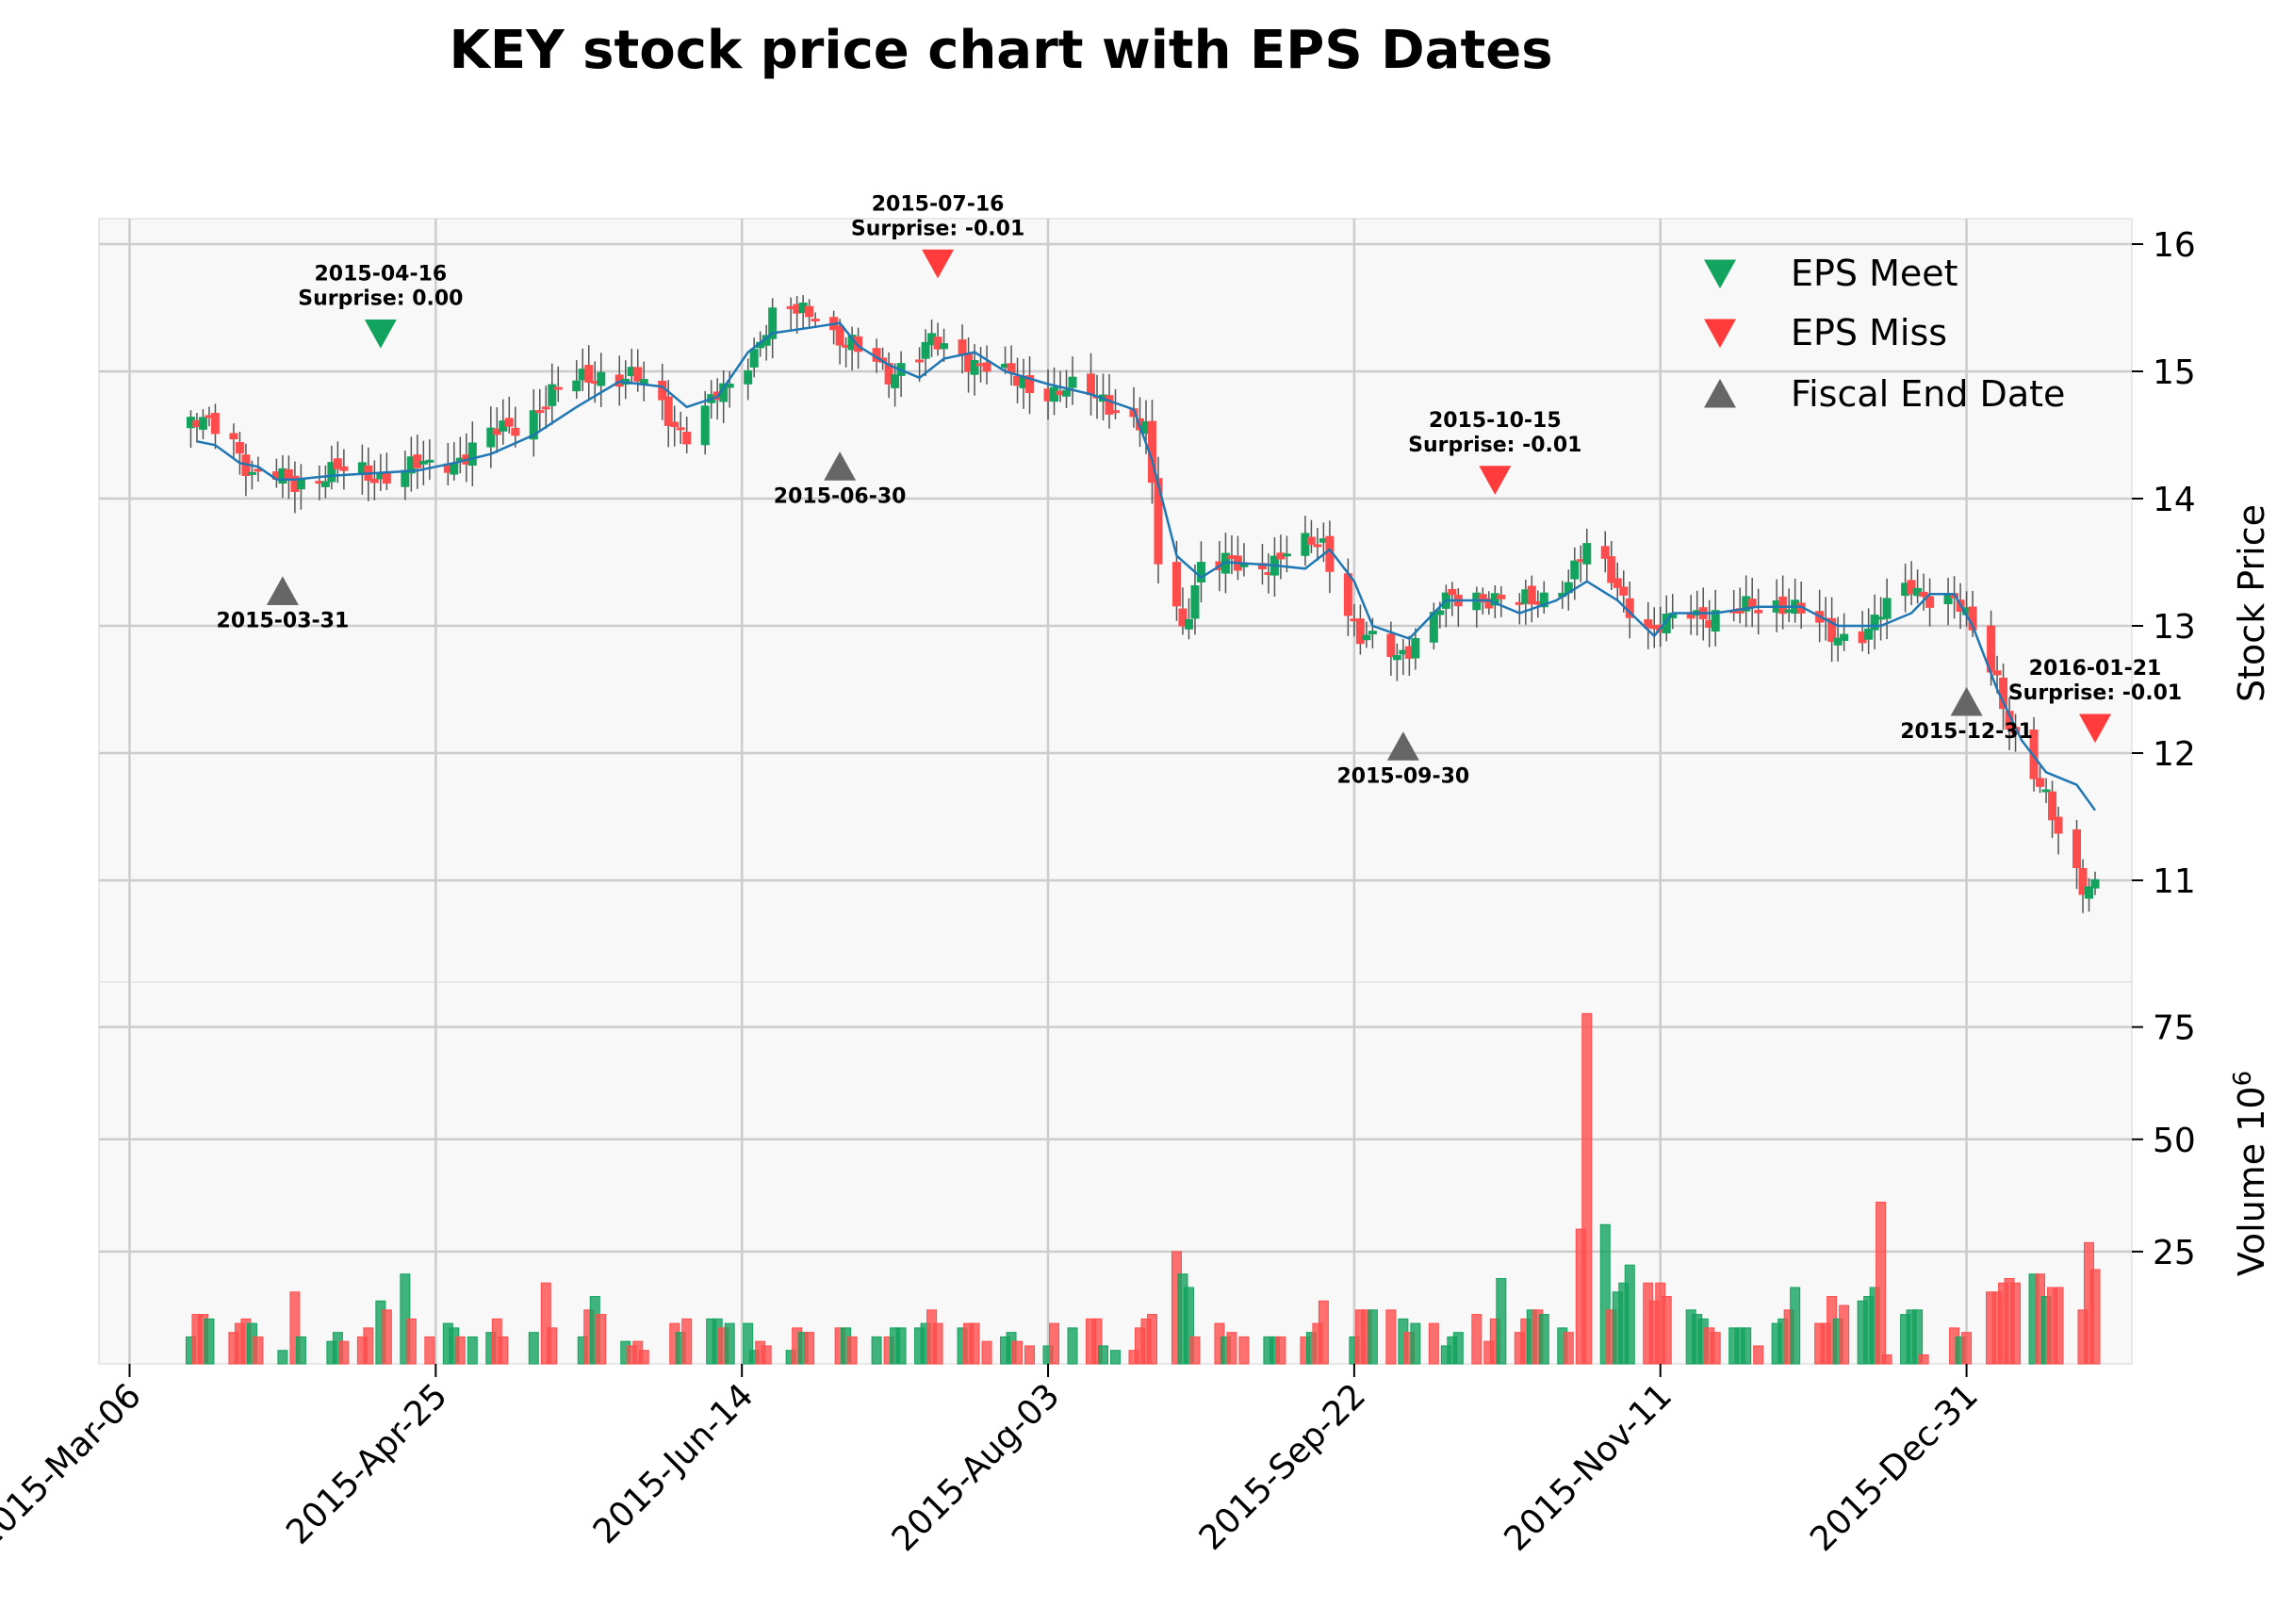  I want to click on legend-miss-marker, so click(1720, 334).